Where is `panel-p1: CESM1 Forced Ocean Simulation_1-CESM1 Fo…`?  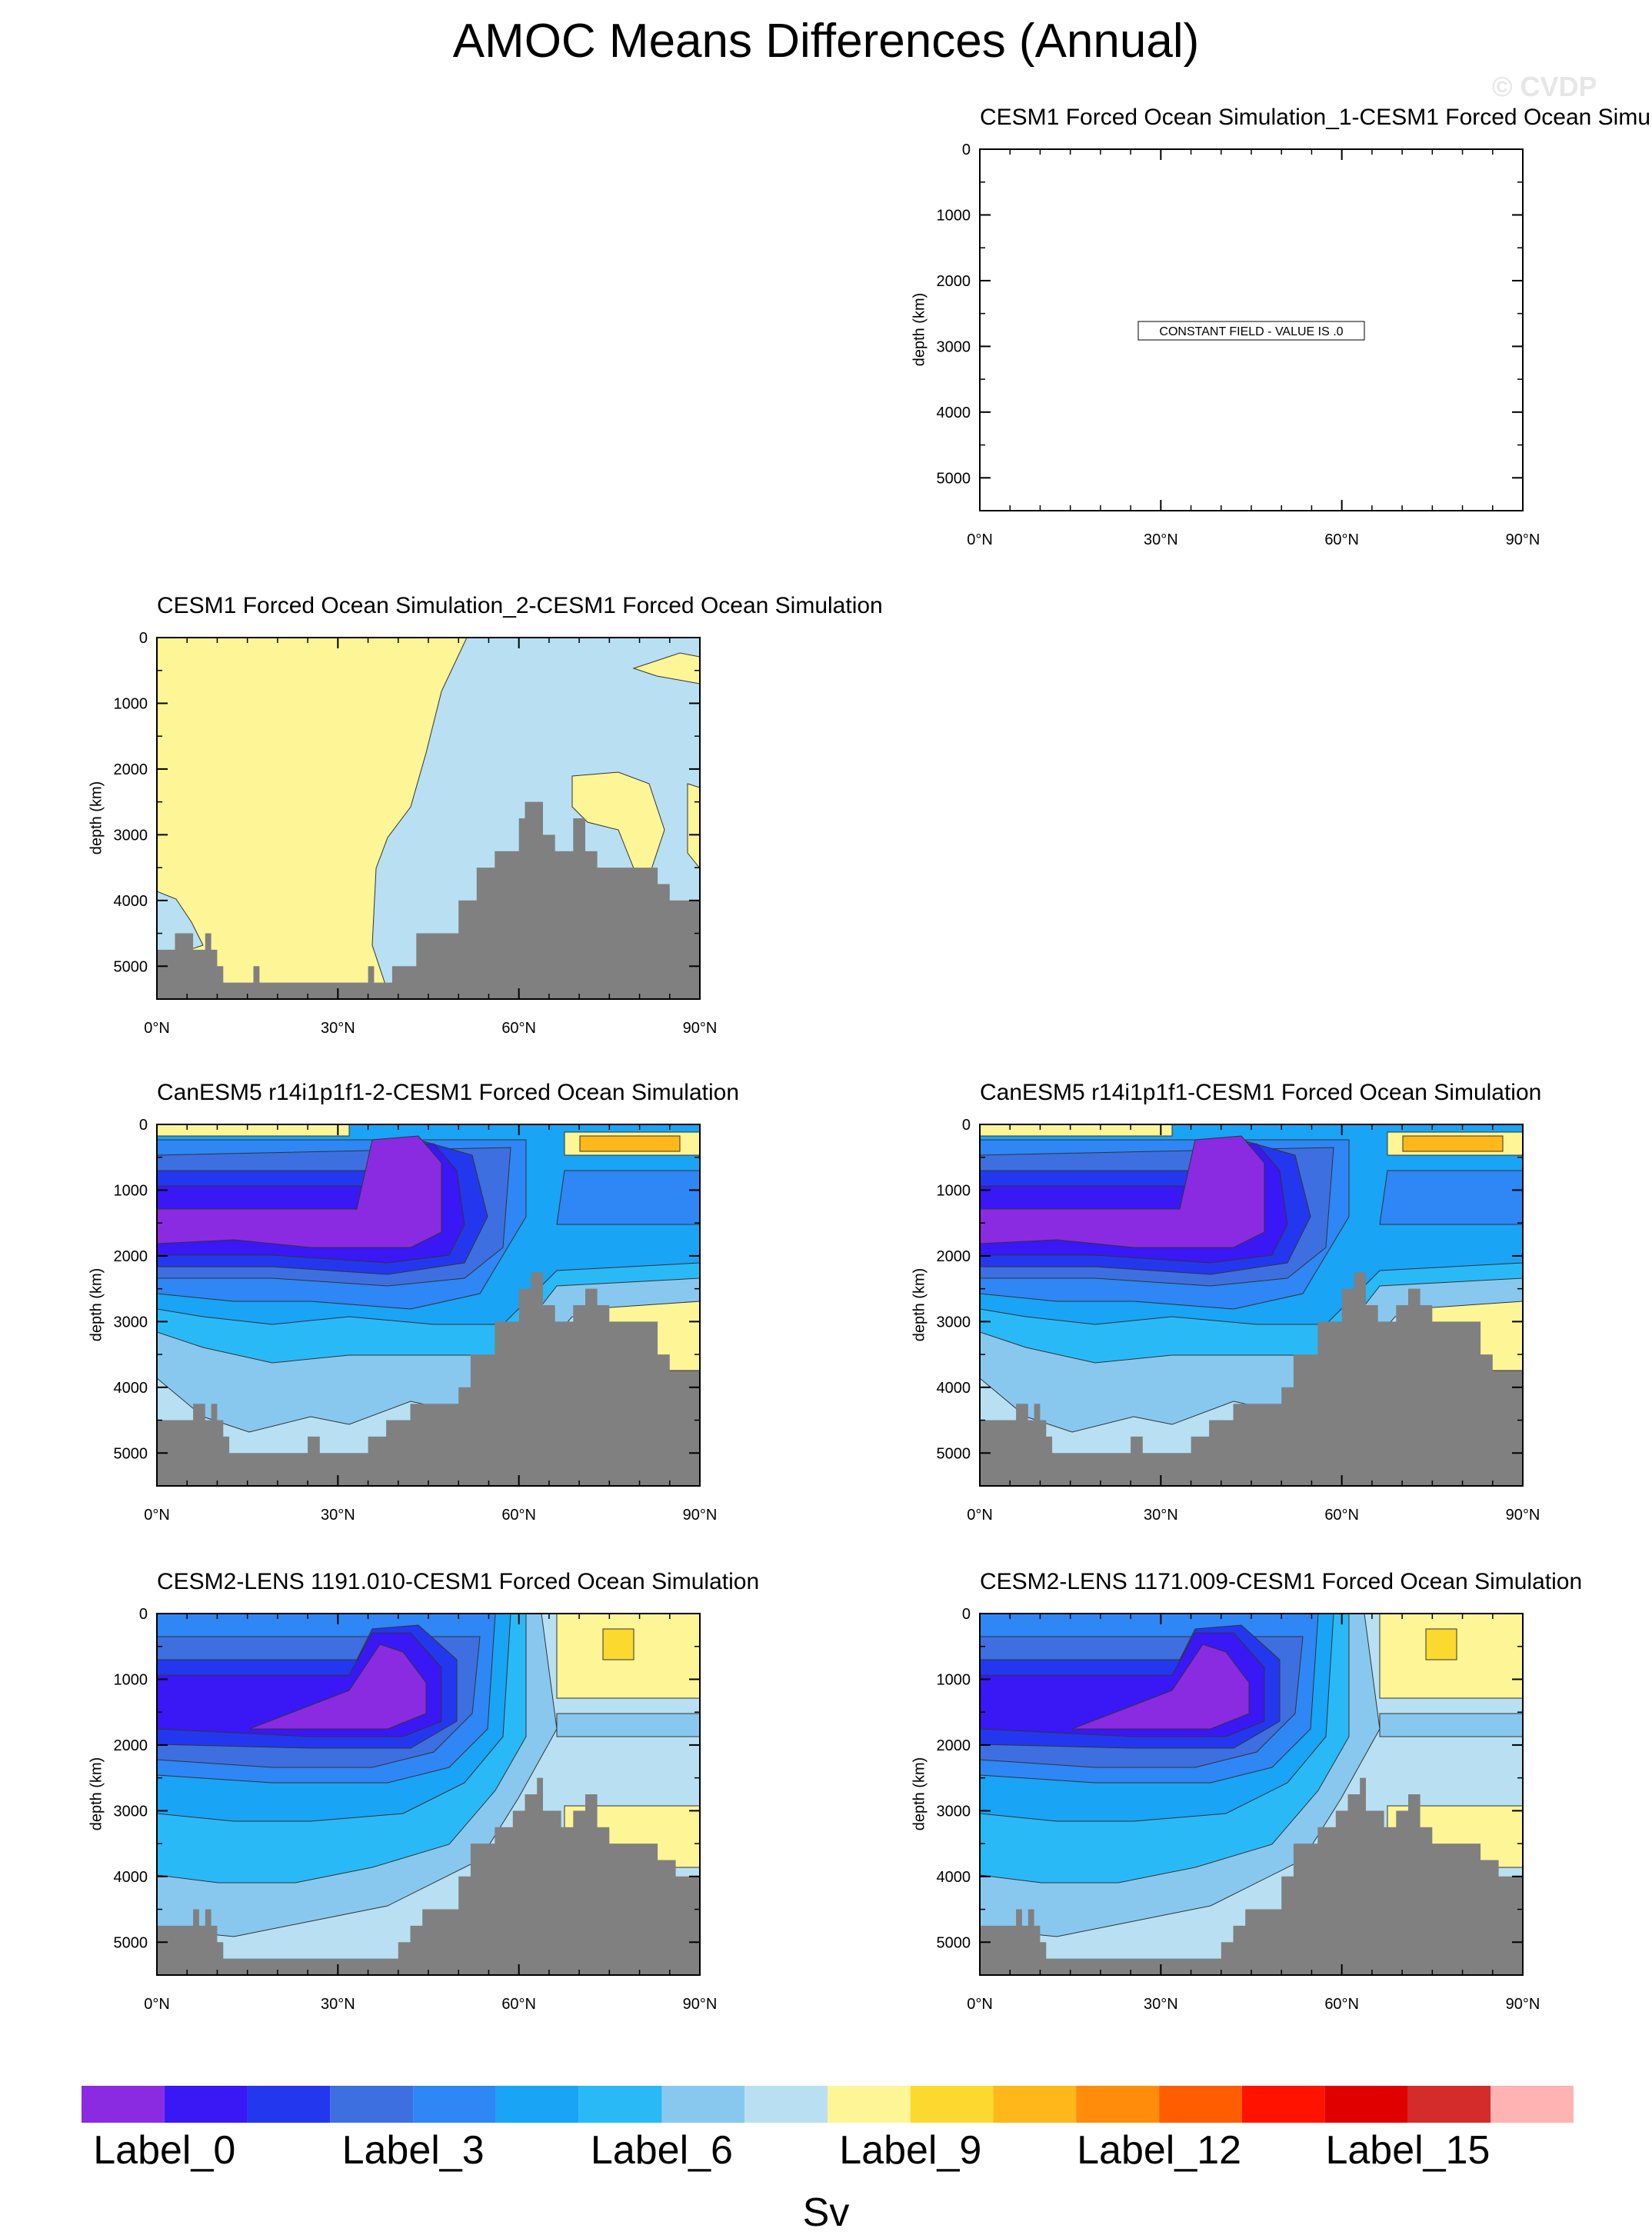
panel-p1: CESM1 Forced Ocean Simulation_1-CESM1 Fo… is located at coordinates (1281, 337).